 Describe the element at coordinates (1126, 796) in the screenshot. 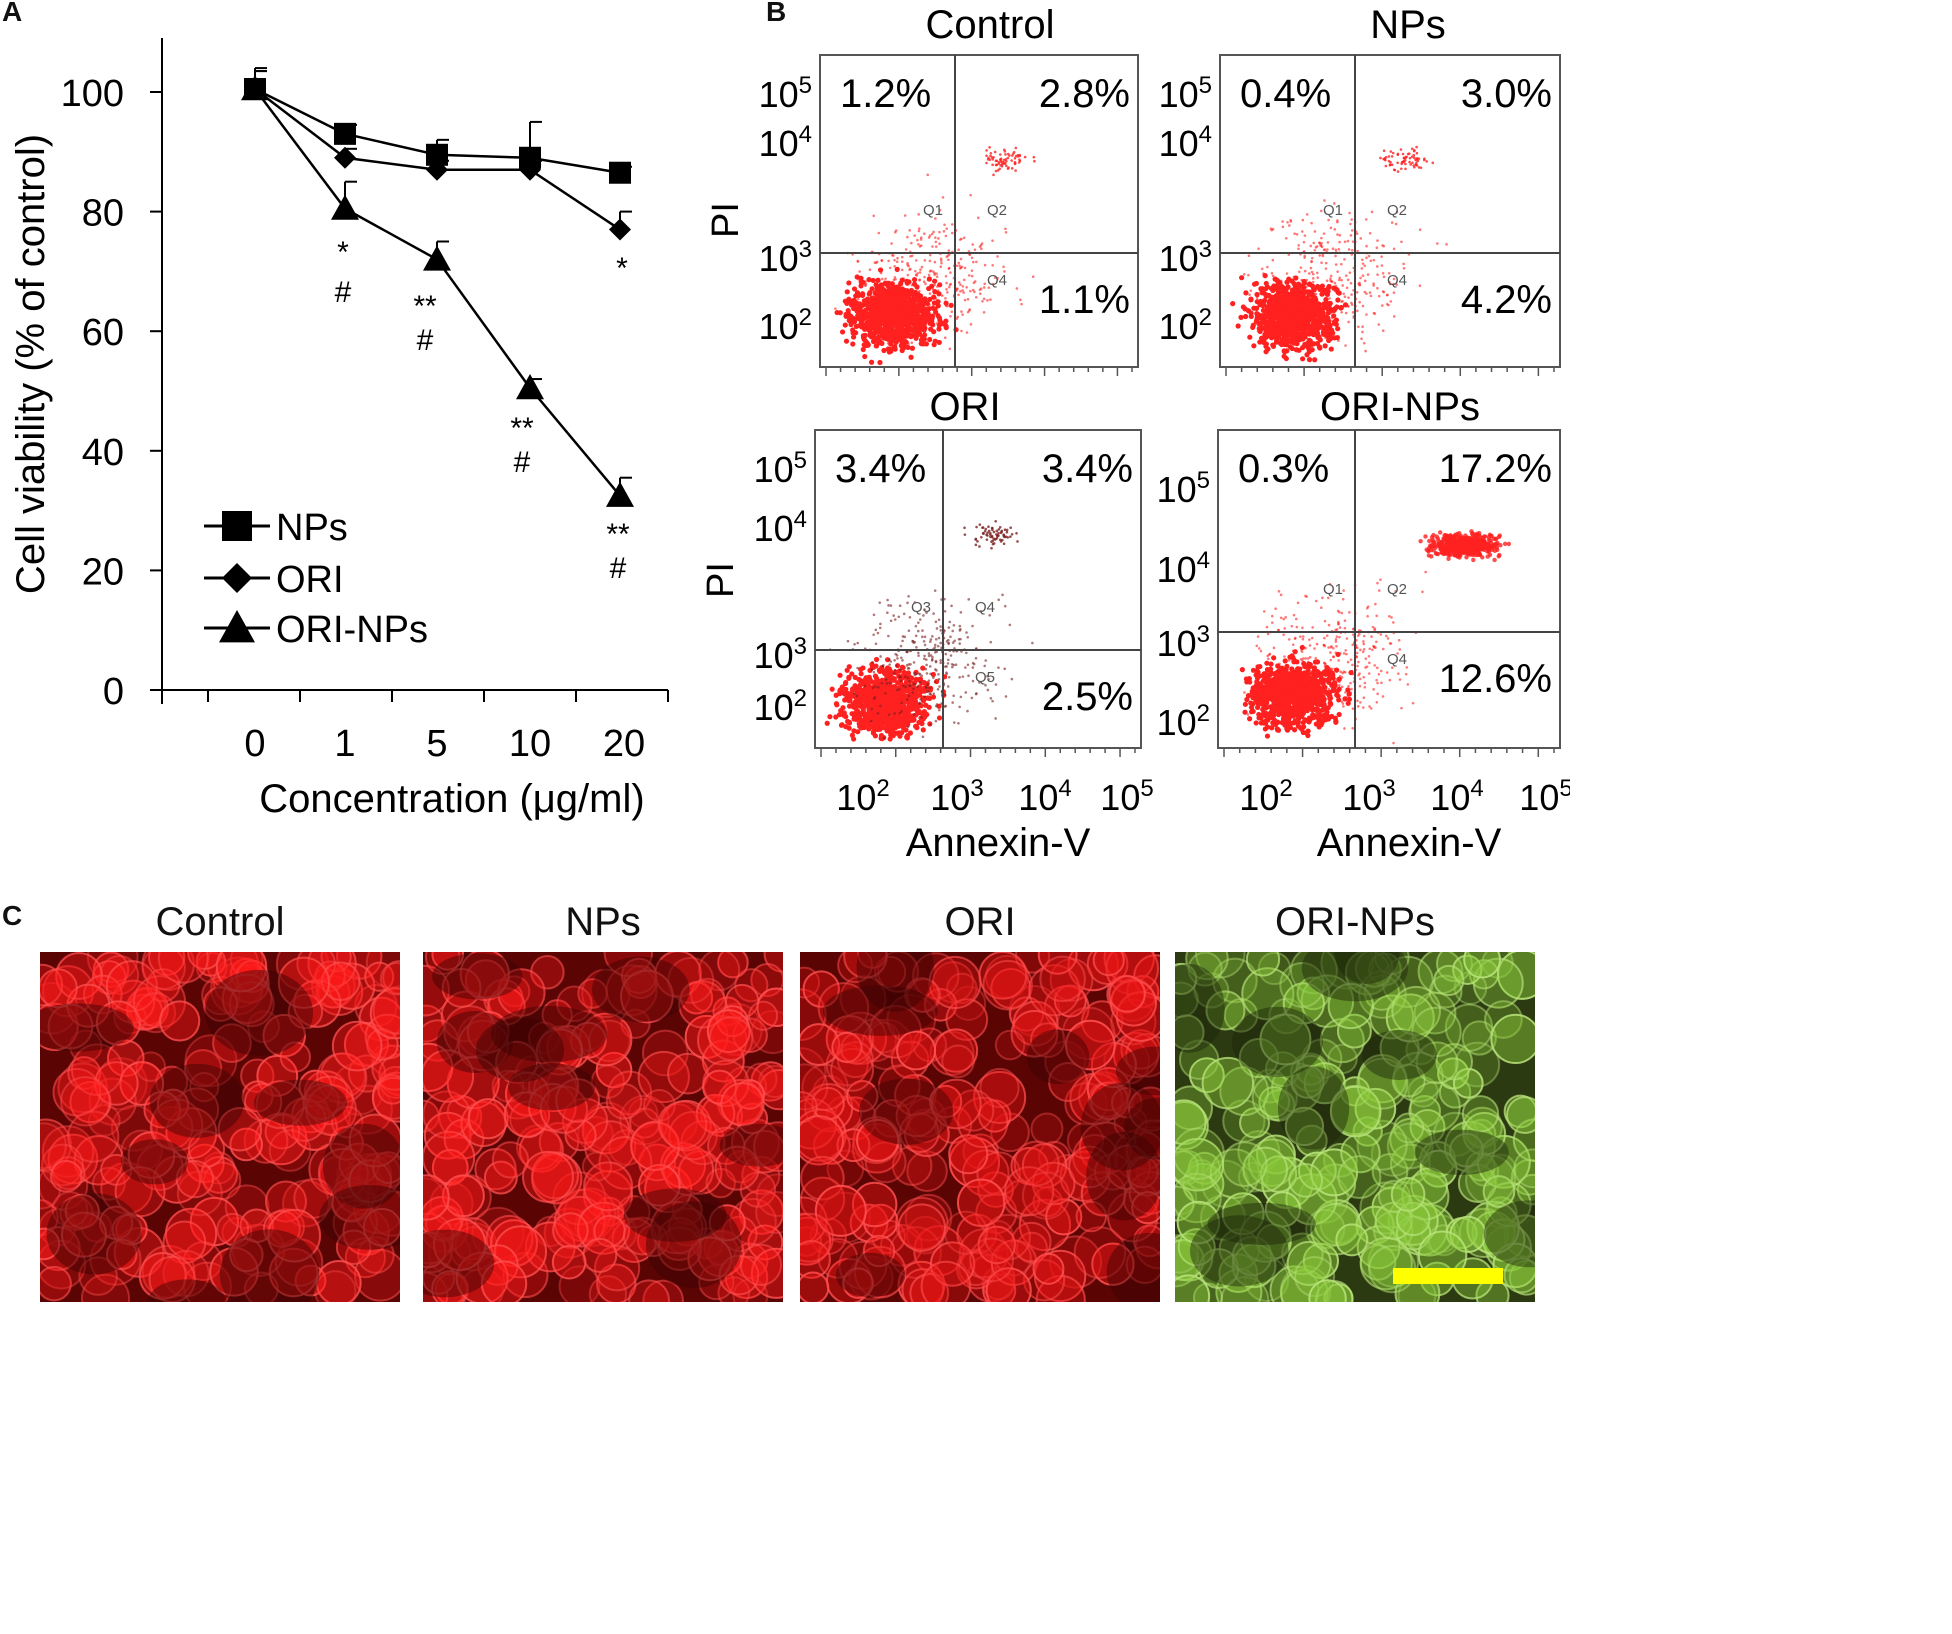

I see `log-tick-label: 10⁵` at that location.